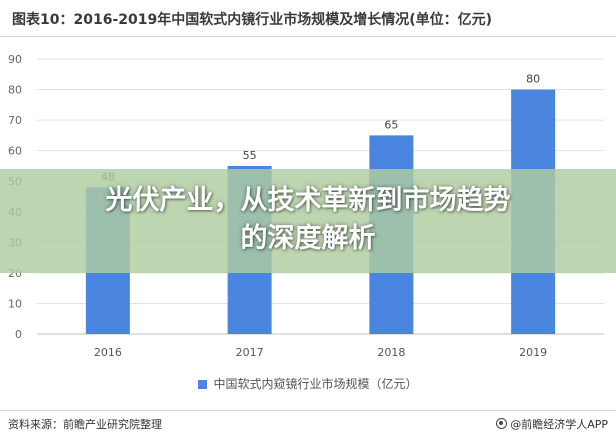  I want to click on chart-legend: 中国软式内窥镜行业市场规模（亿元）, so click(308, 383).